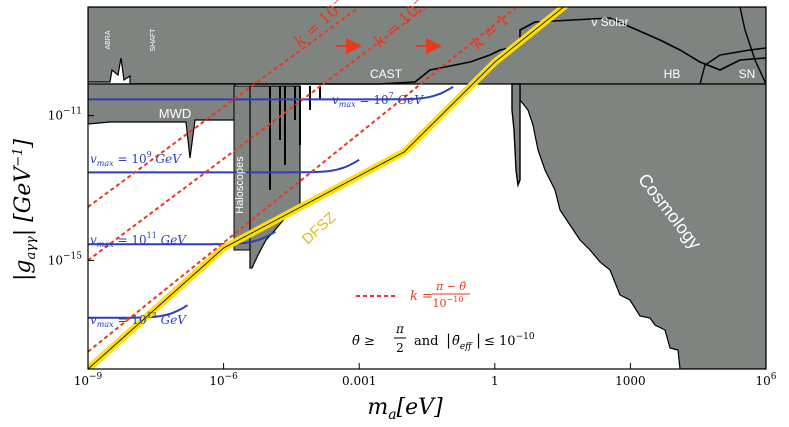  I want to click on haloscopes-spikes, so click(275, 177).